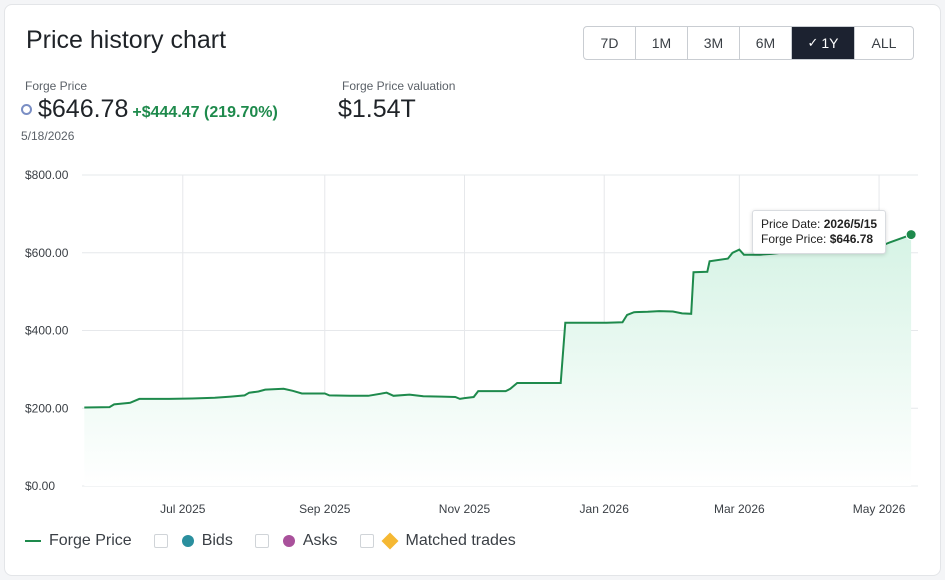  I want to click on y-tick-label: $600.00, so click(47, 253).